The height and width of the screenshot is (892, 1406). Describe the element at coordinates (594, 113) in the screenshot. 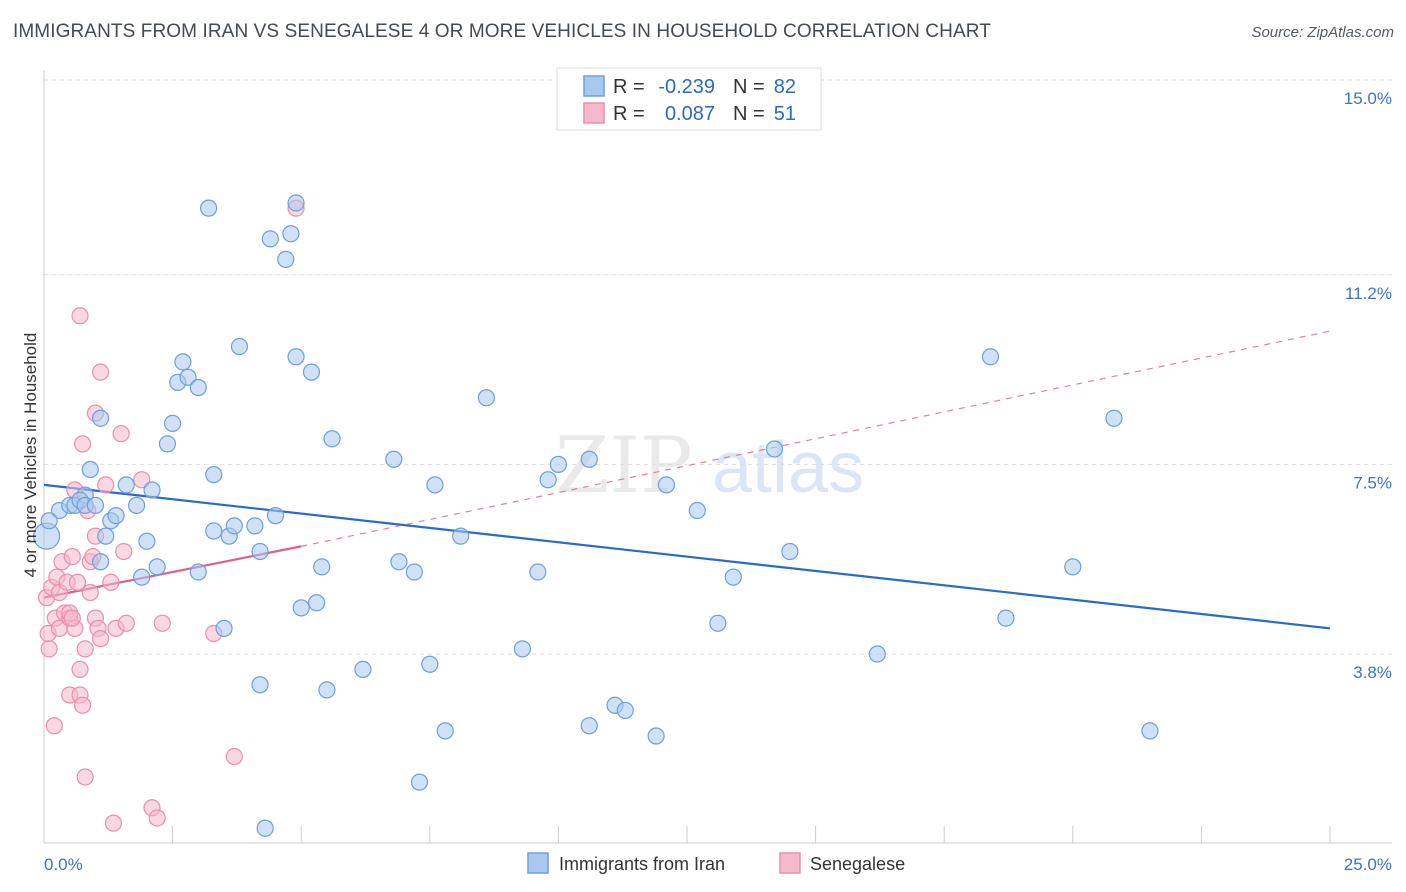

I see `legend-swatch-pink` at that location.